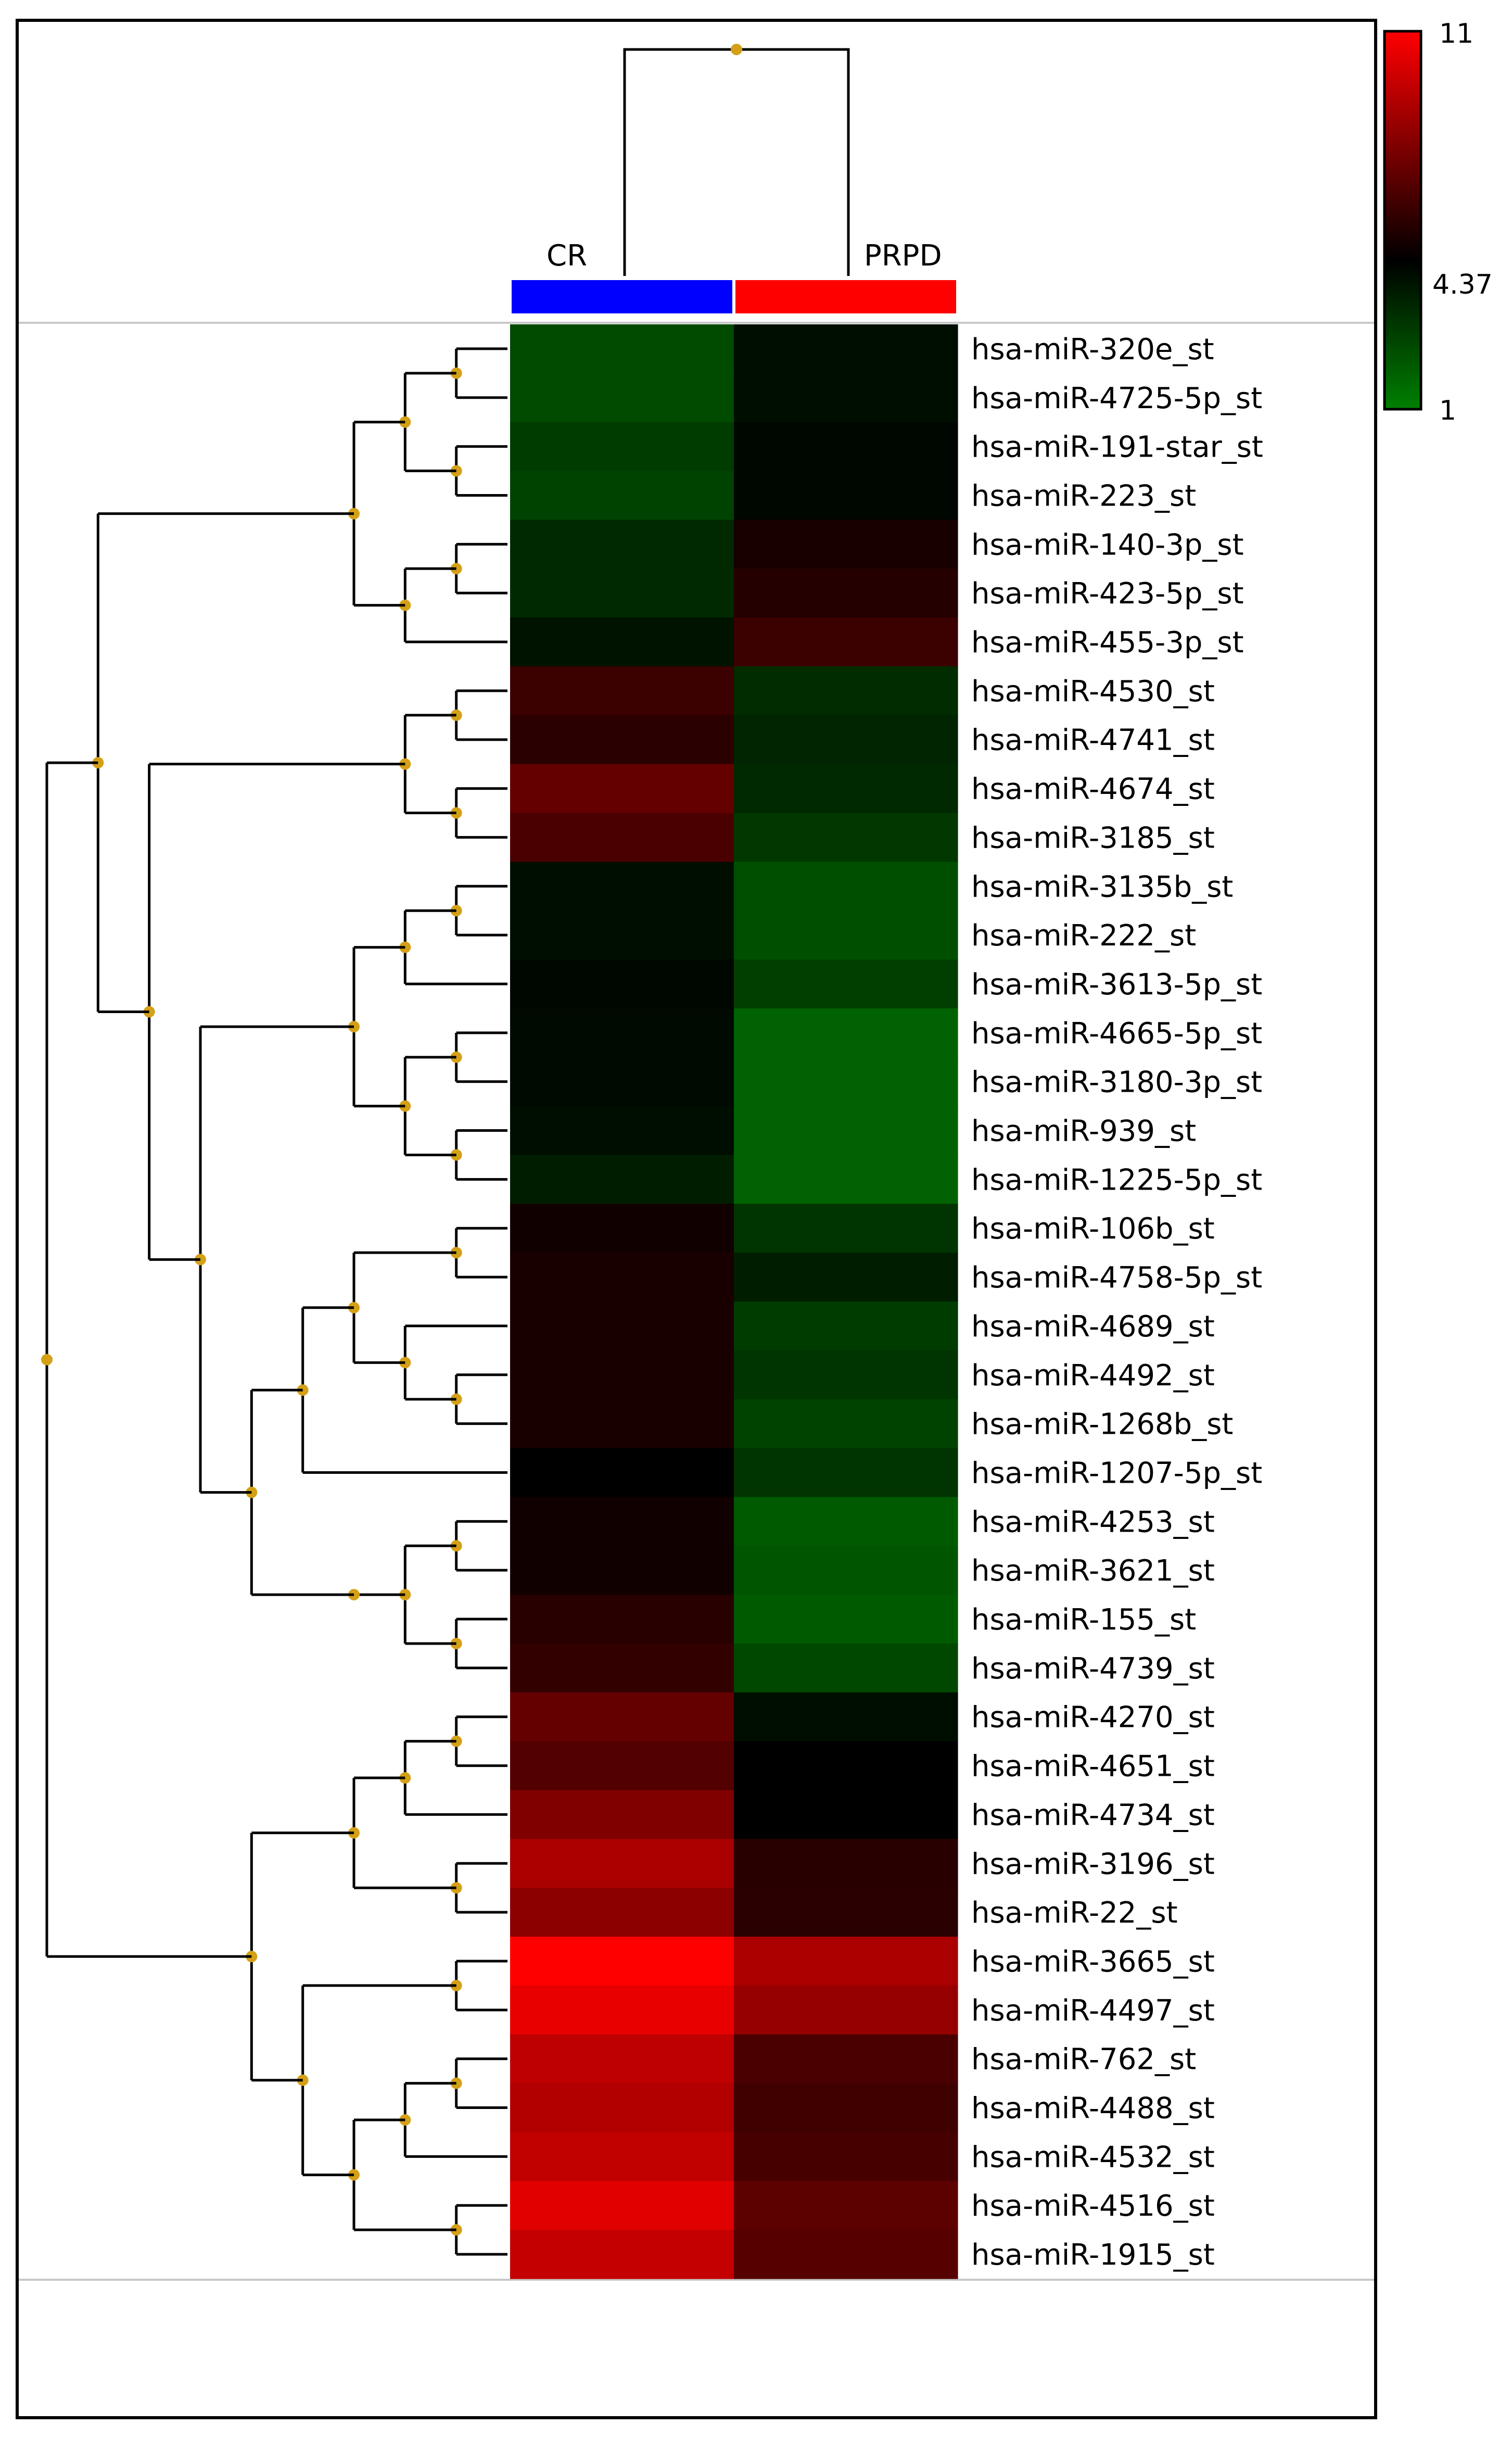  I want to click on row-label: hsa-miR-3180-3p_st, so click(1116, 1083).